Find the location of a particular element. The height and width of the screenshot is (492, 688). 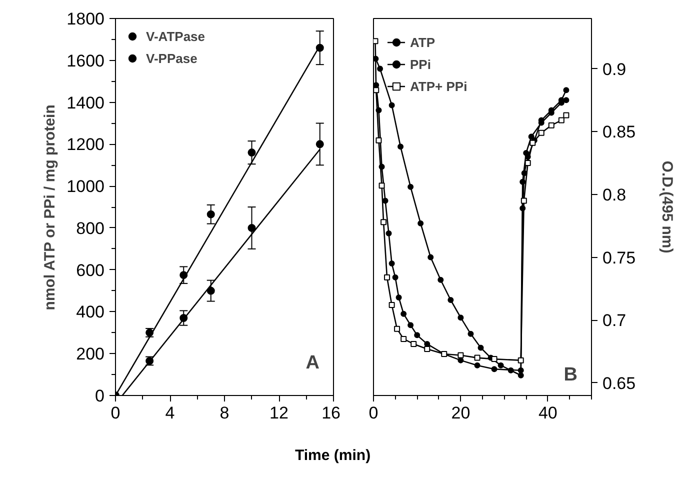

y-tick-label: 600 is located at coordinates (90, 270).